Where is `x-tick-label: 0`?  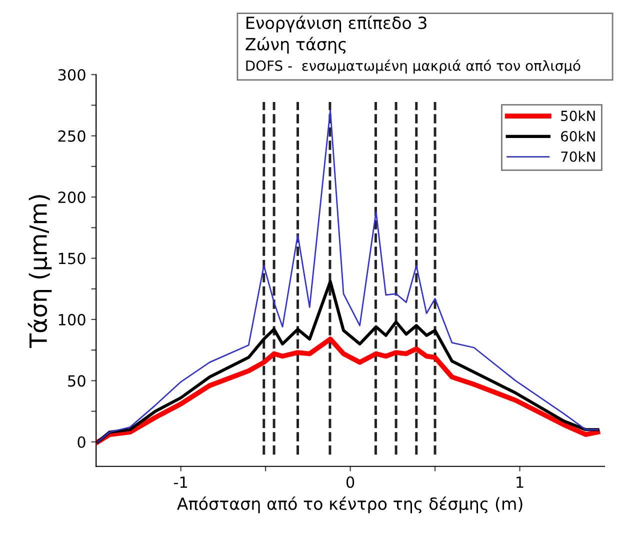
x-tick-label: 0 is located at coordinates (350, 482).